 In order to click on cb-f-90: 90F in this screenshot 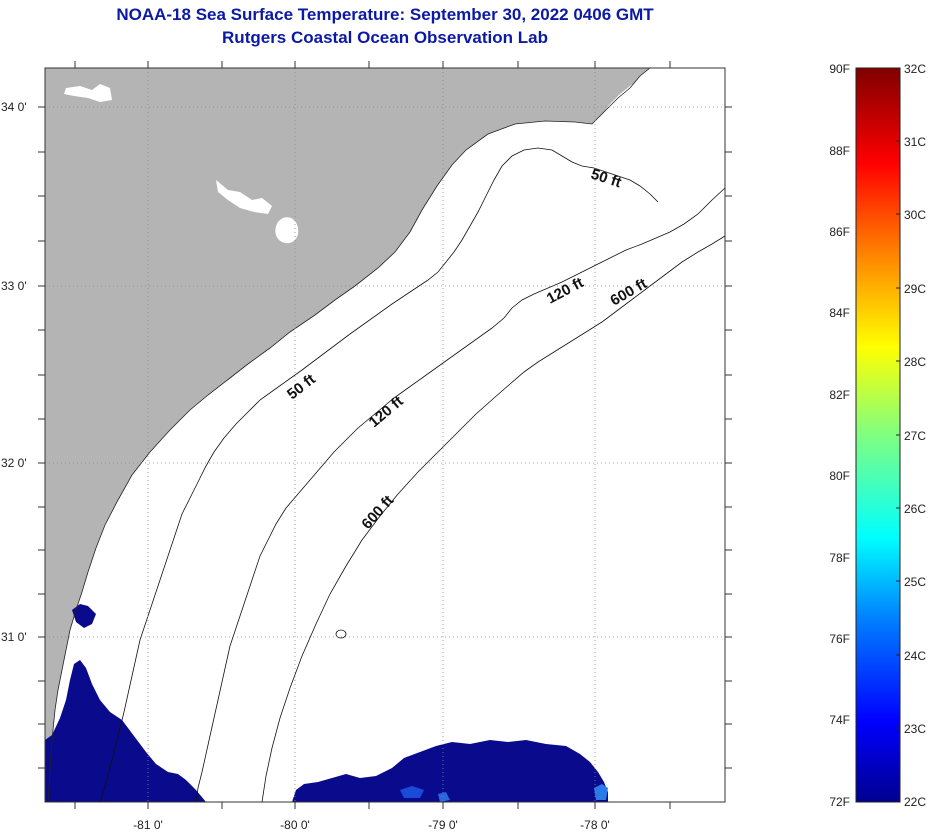, I will do `click(839, 69)`.